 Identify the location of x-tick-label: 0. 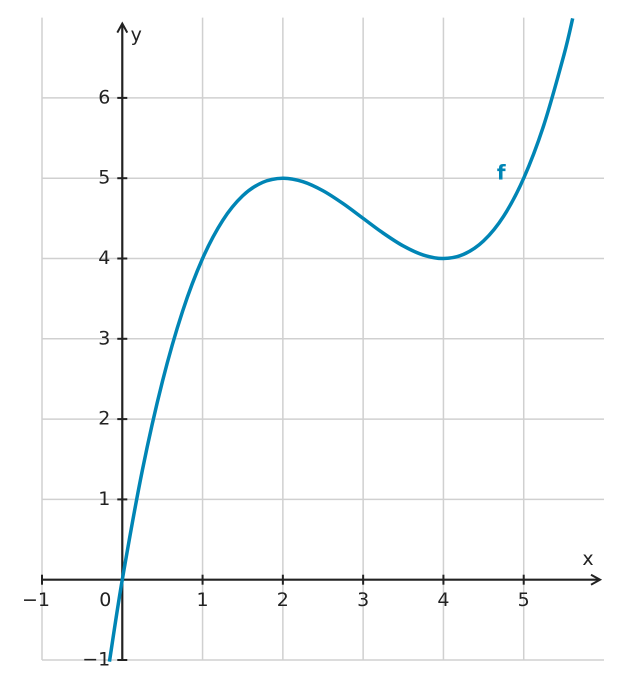
(105, 600).